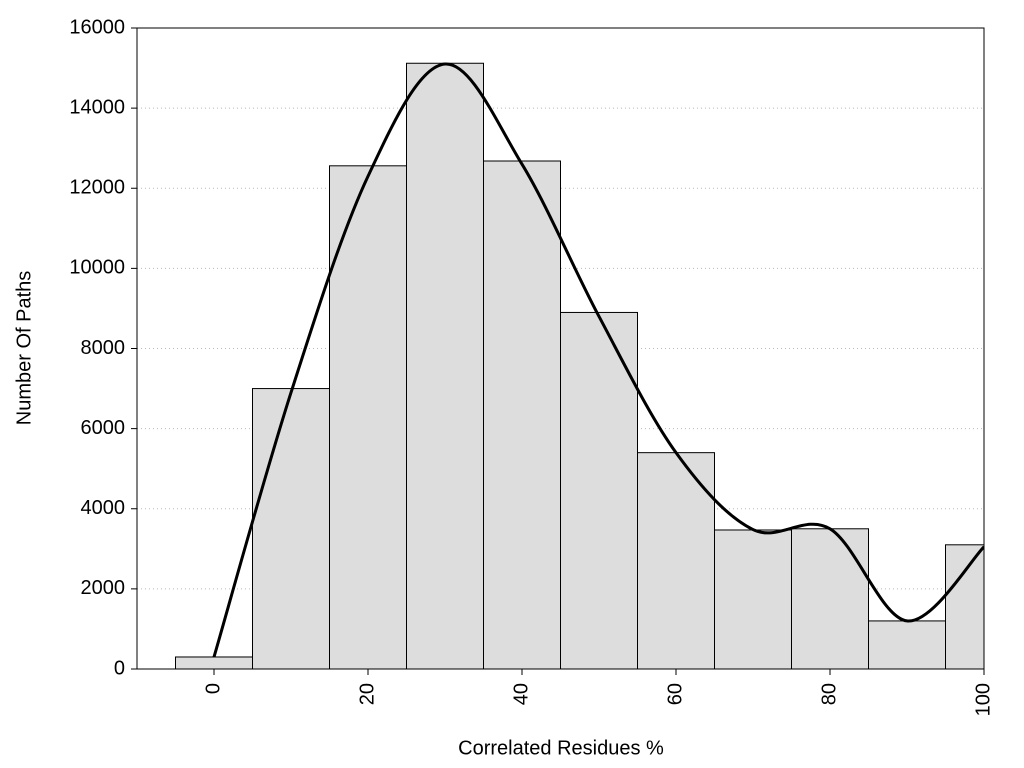 The width and height of the screenshot is (1024, 768). I want to click on x-tick-label: 20, so click(367, 694).